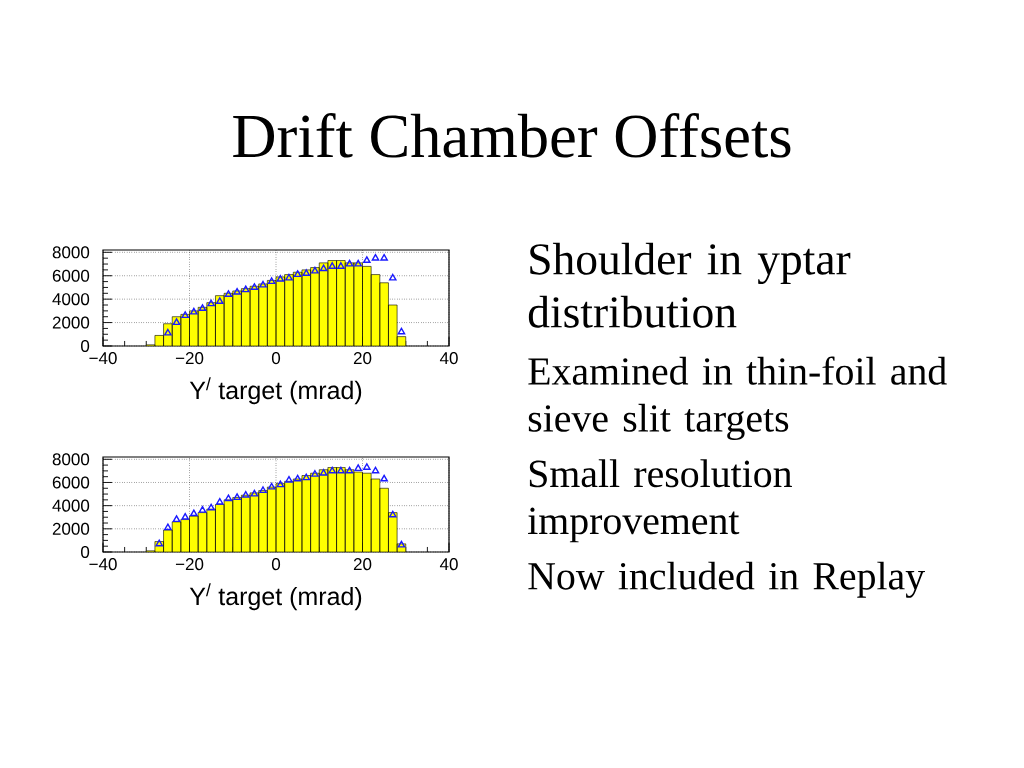 The width and height of the screenshot is (1024, 768). I want to click on text: Small resolution improvement, so click(660, 501).